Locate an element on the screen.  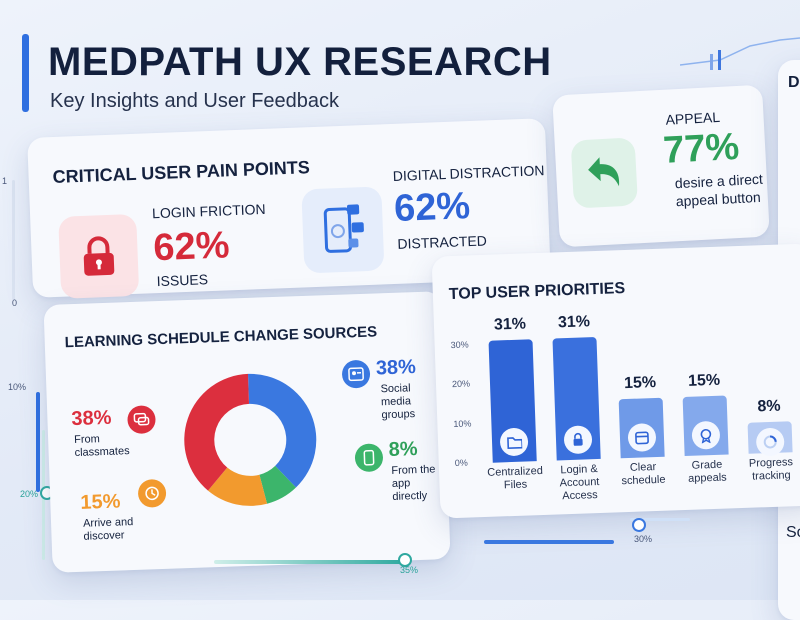
distraction-label: DIGITAL DISTRACTION is located at coordinates (468, 173).